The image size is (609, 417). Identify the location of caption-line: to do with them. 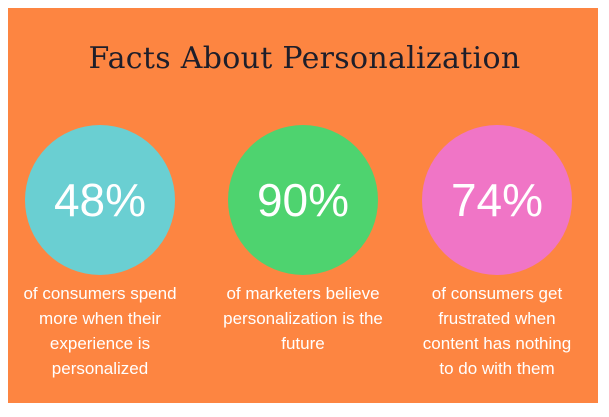
(497, 368).